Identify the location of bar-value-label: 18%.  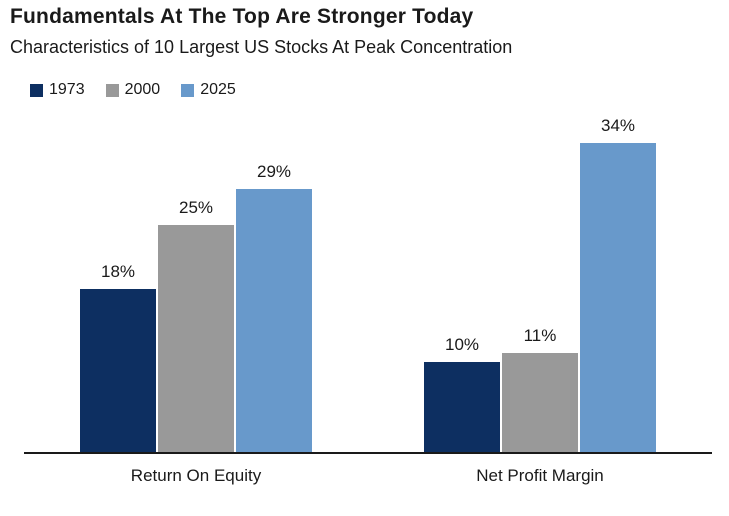
(118, 271).